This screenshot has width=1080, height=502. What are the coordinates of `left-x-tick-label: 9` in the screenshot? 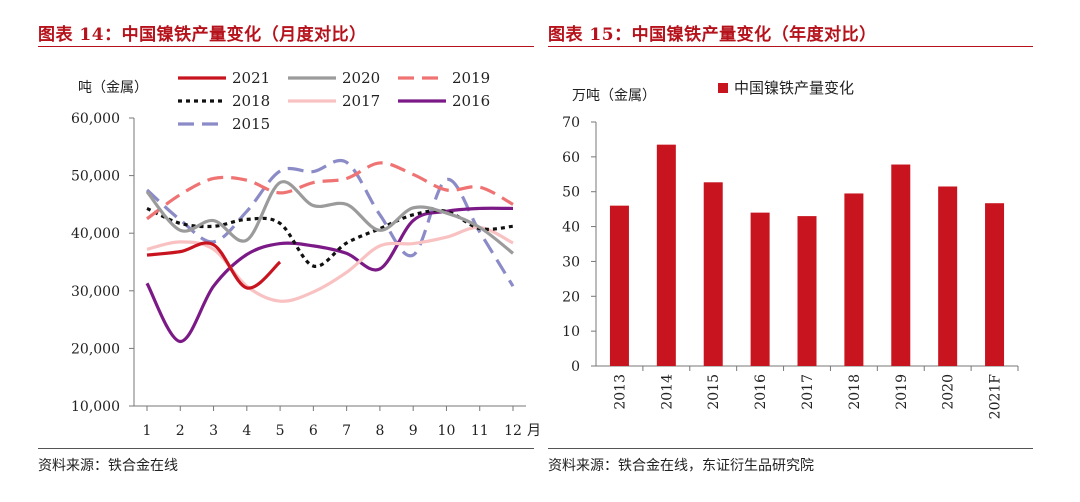 It's located at (413, 431).